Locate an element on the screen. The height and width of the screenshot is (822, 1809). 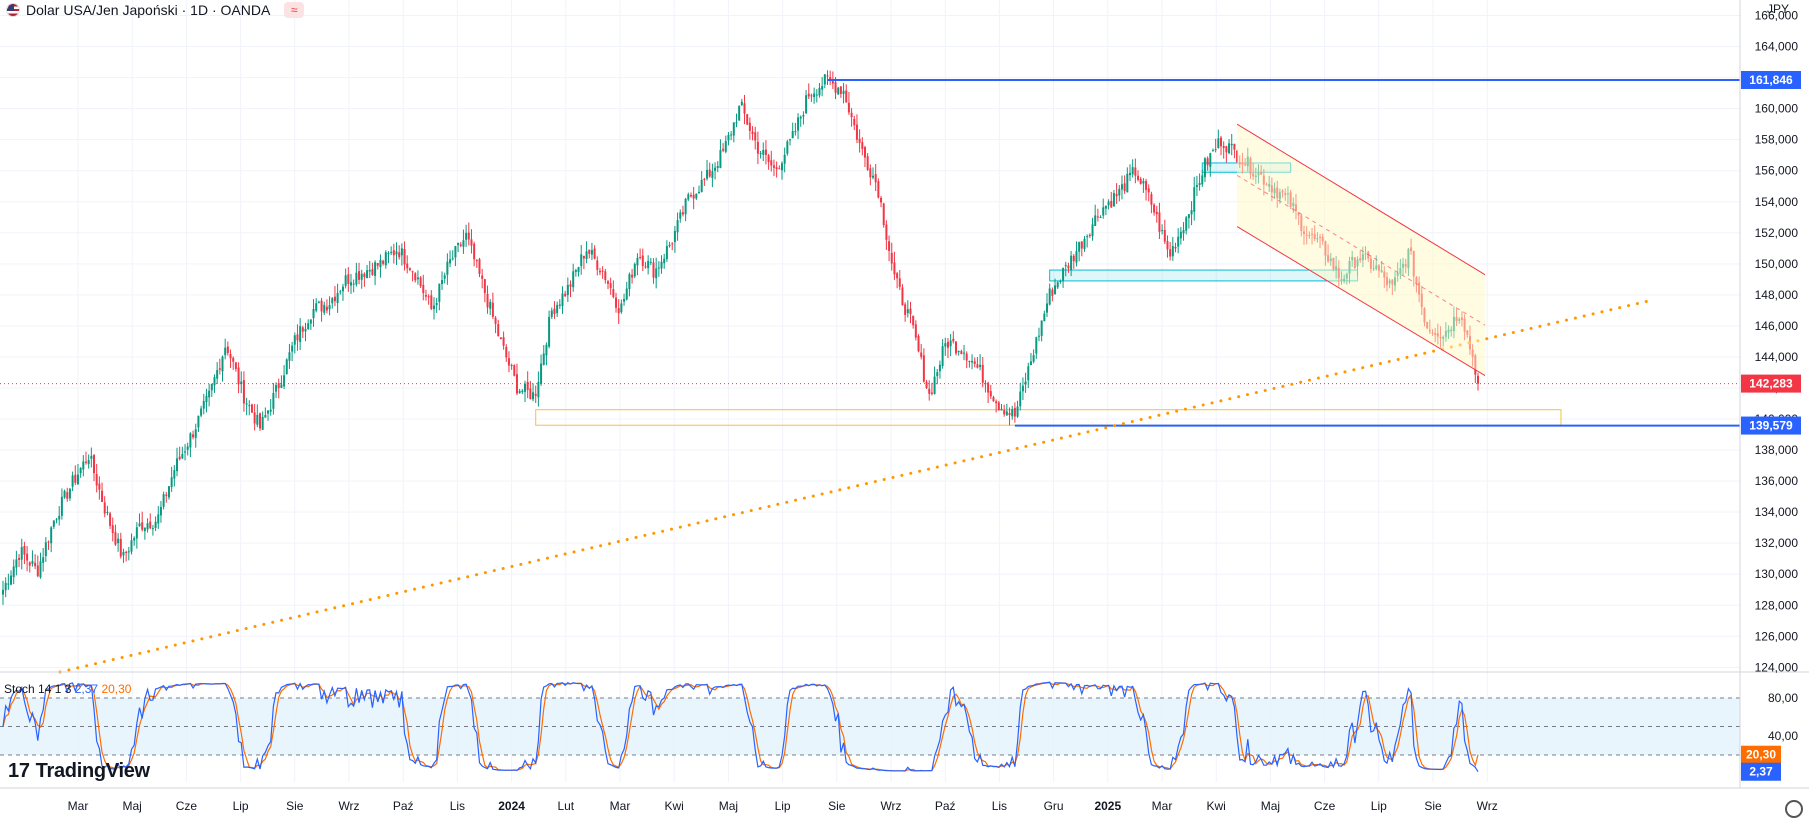
price-axis-tick: 166,000 is located at coordinates (1777, 16).